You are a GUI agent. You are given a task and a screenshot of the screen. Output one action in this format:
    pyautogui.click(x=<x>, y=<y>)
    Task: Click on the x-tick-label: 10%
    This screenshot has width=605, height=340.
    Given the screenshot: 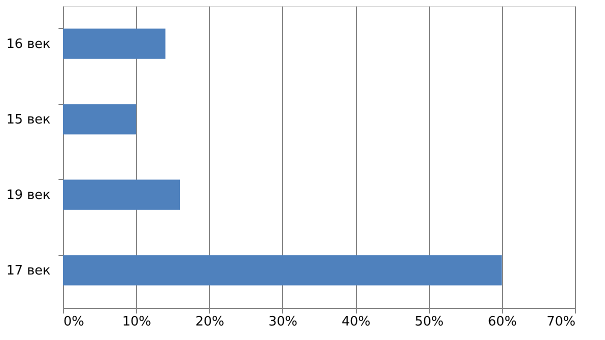 What is the action you would take?
    pyautogui.click(x=137, y=322)
    